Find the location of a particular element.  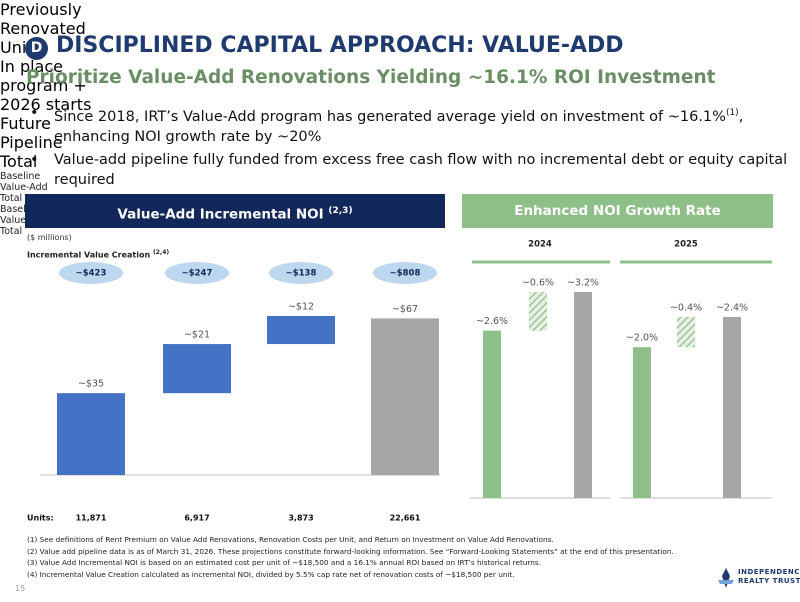

value-label: ~$67 is located at coordinates (405, 309).